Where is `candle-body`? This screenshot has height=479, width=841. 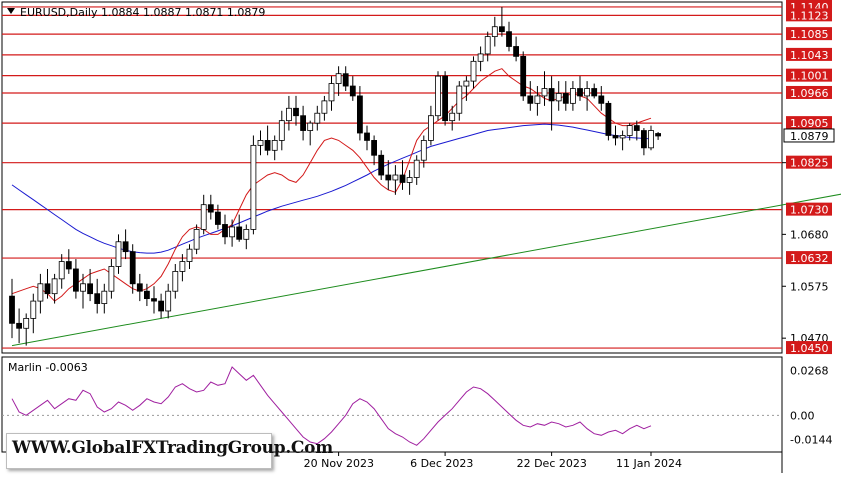 candle-body is located at coordinates (402, 178).